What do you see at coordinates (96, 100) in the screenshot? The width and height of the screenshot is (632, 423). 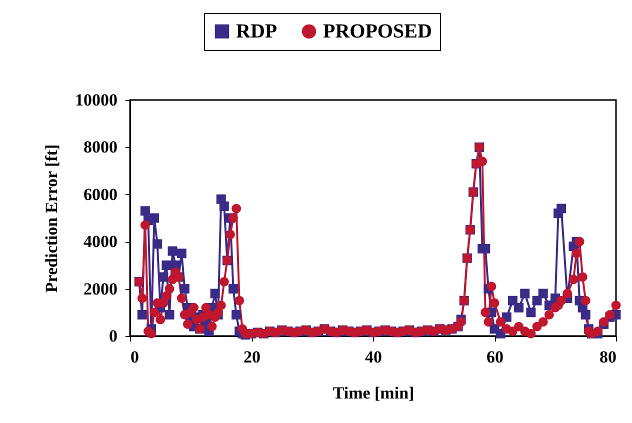 I see `y-tick-label: 10000` at bounding box center [96, 100].